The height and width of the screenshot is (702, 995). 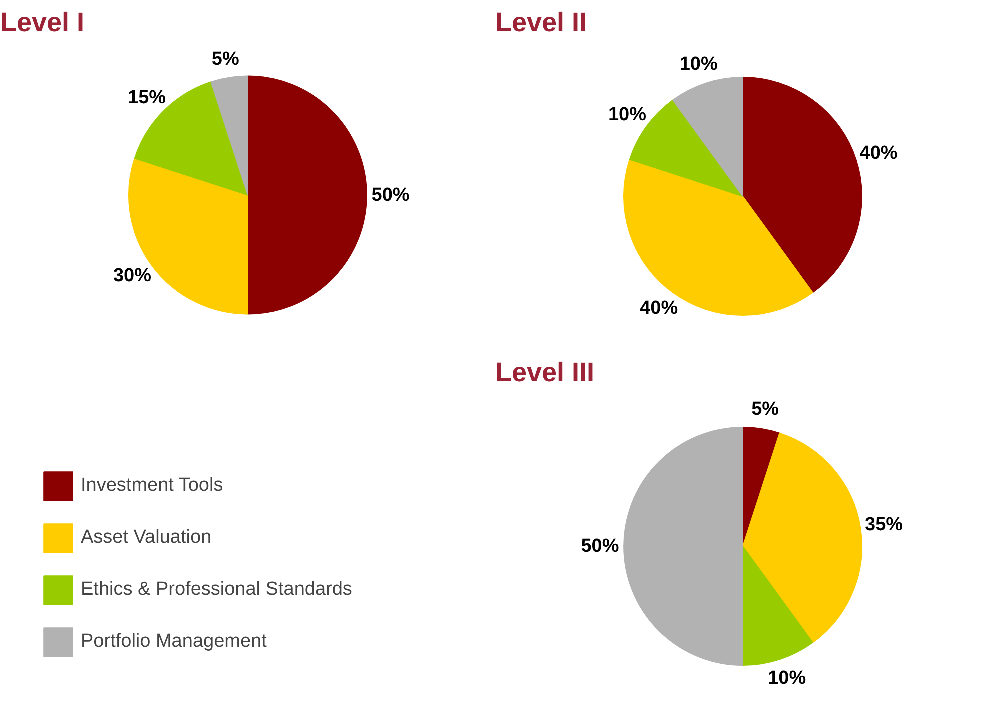 I want to click on chart-title: Level I, so click(x=42, y=23).